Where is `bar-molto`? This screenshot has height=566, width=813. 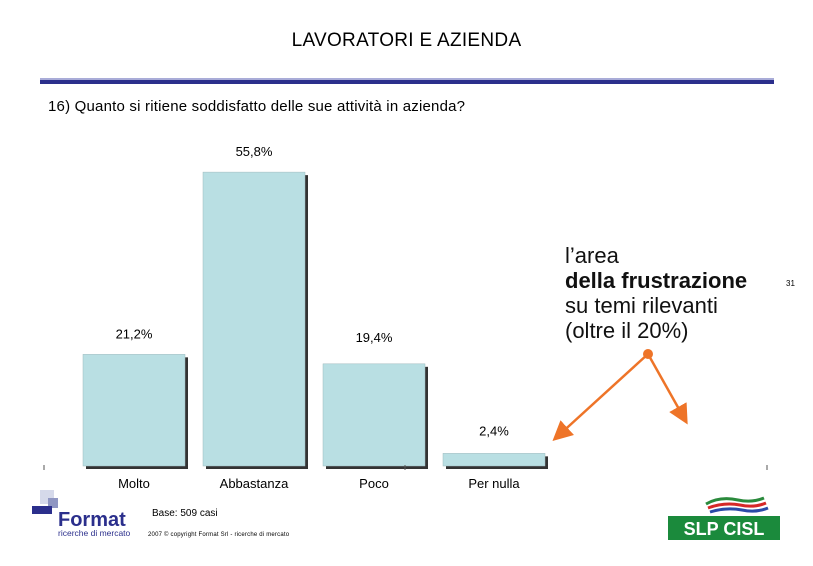 bar-molto is located at coordinates (134, 410).